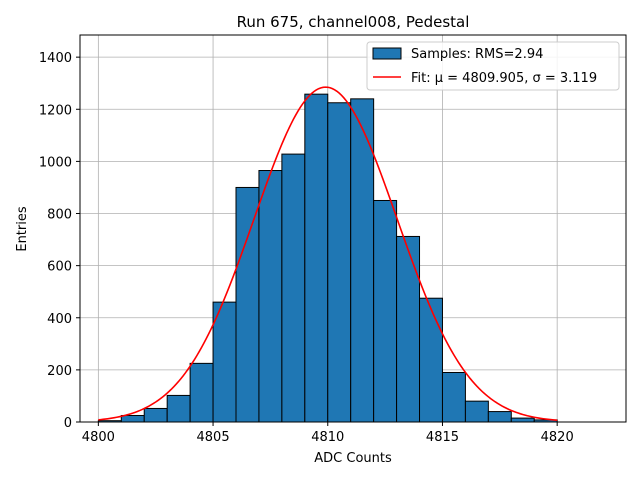  Describe the element at coordinates (504, 78) in the screenshot. I see `legend-label-fit: Fit: μ = 4809.905, σ = 3.119` at that location.